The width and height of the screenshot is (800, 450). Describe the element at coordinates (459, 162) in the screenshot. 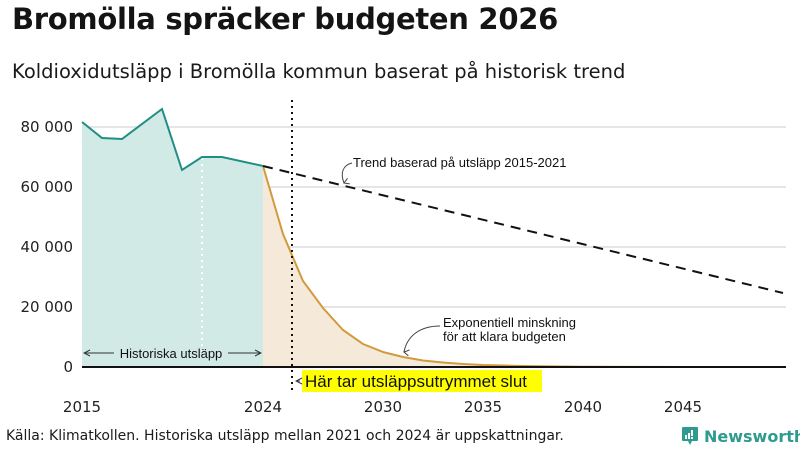

I see `trend-label: Trend baserad på utsläpp 2015-2021` at that location.